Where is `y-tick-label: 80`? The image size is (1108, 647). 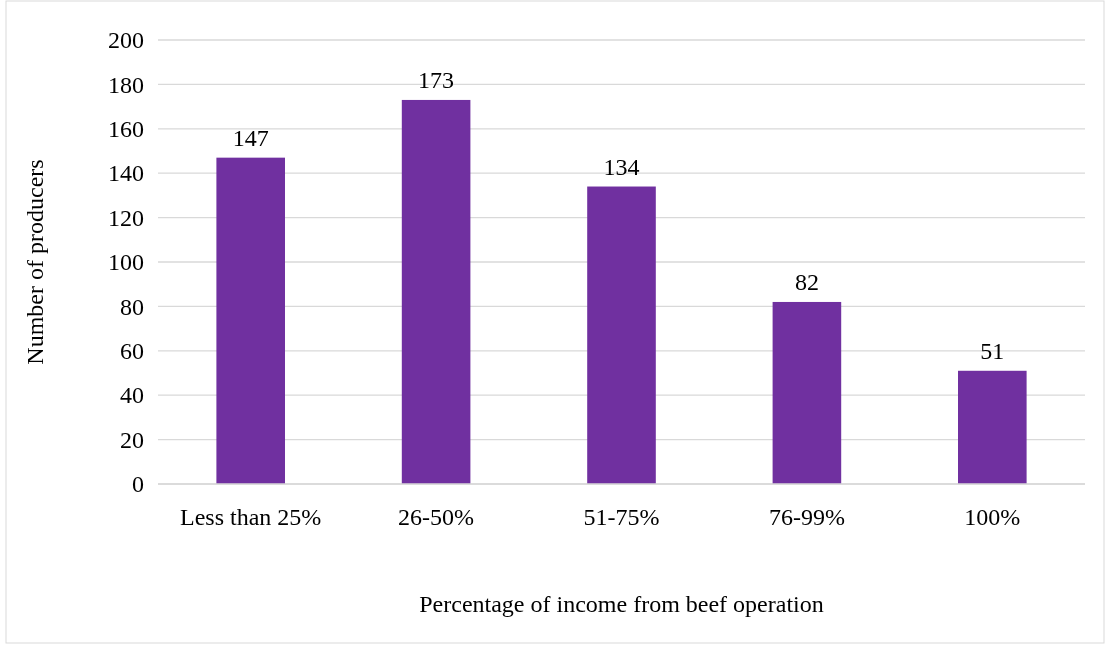 y-tick-label: 80 is located at coordinates (132, 306).